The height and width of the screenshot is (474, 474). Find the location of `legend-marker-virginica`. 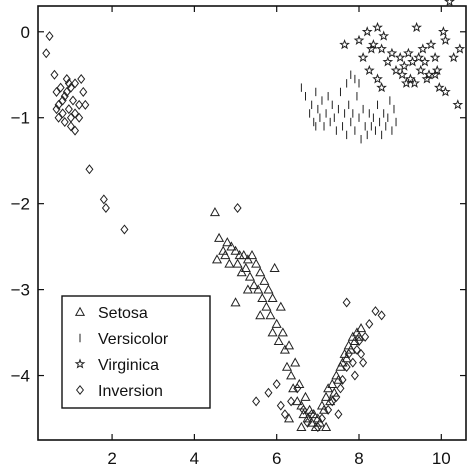

legend-marker-virginica is located at coordinates (80, 363).